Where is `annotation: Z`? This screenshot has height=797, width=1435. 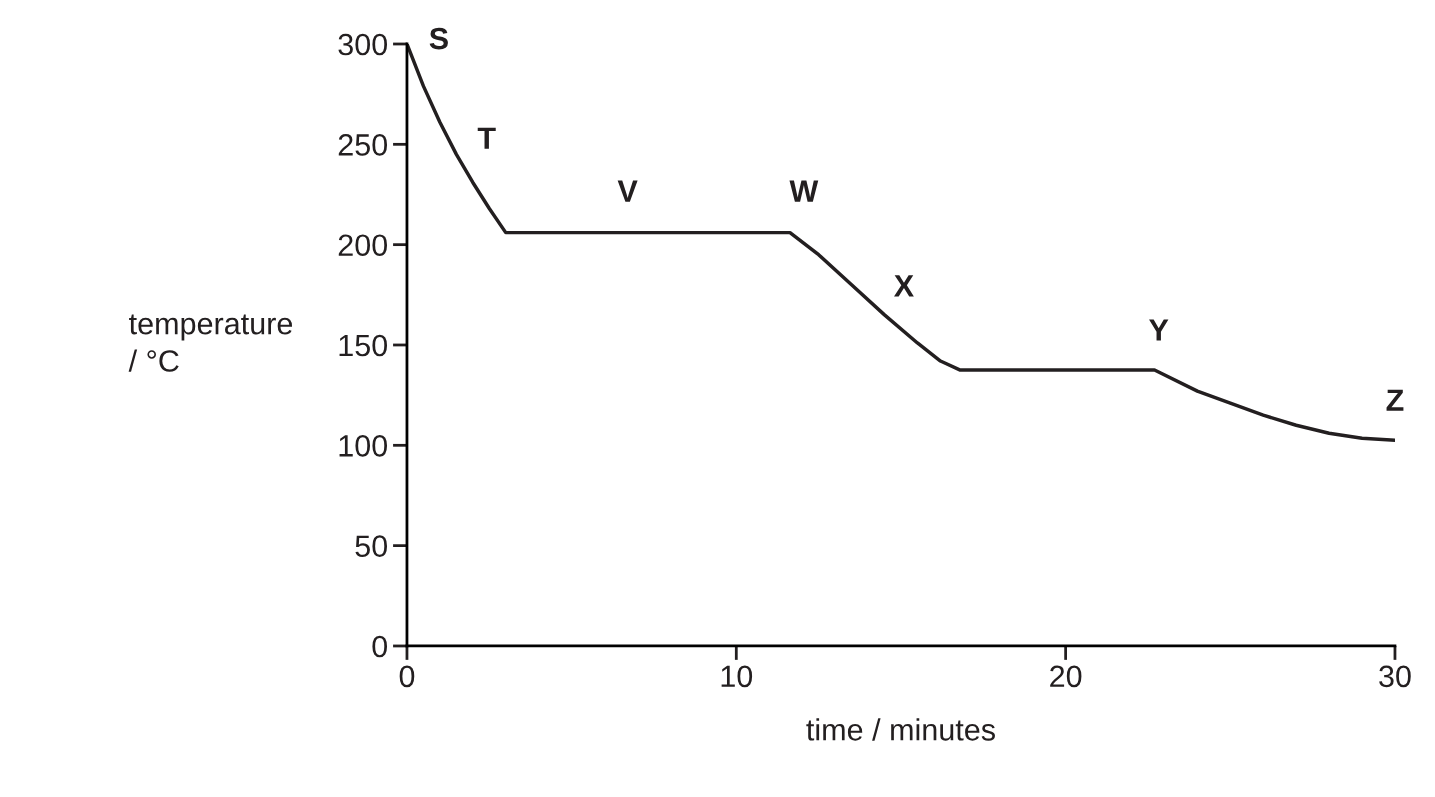 annotation: Z is located at coordinates (1395, 400).